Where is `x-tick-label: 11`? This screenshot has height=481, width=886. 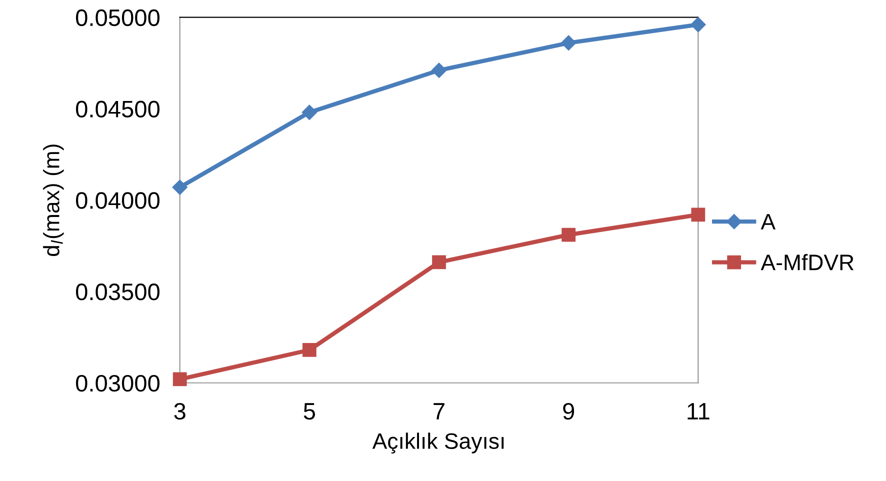
x-tick-label: 11 is located at coordinates (699, 411).